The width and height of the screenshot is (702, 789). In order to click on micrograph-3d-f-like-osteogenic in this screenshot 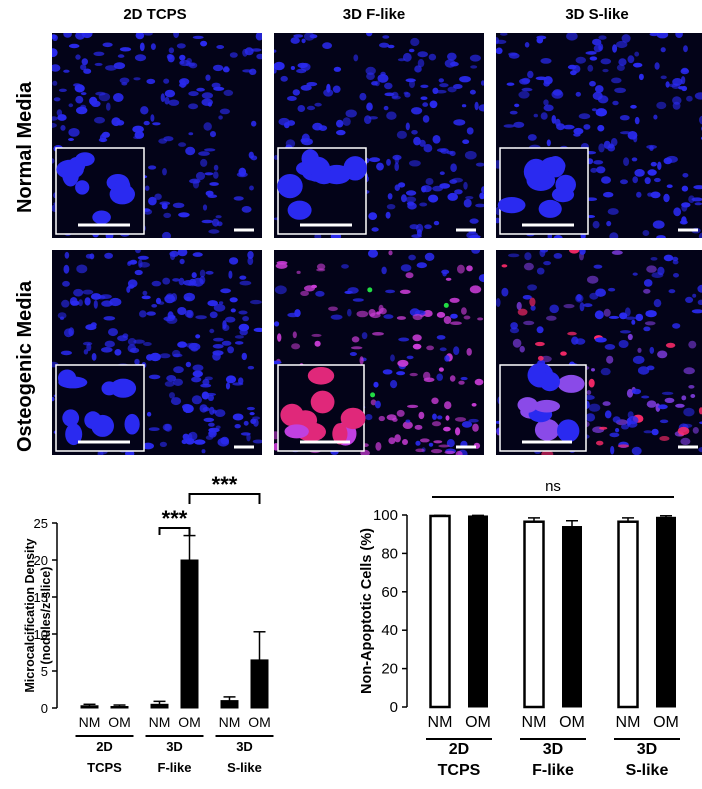, I will do `click(379, 352)`.